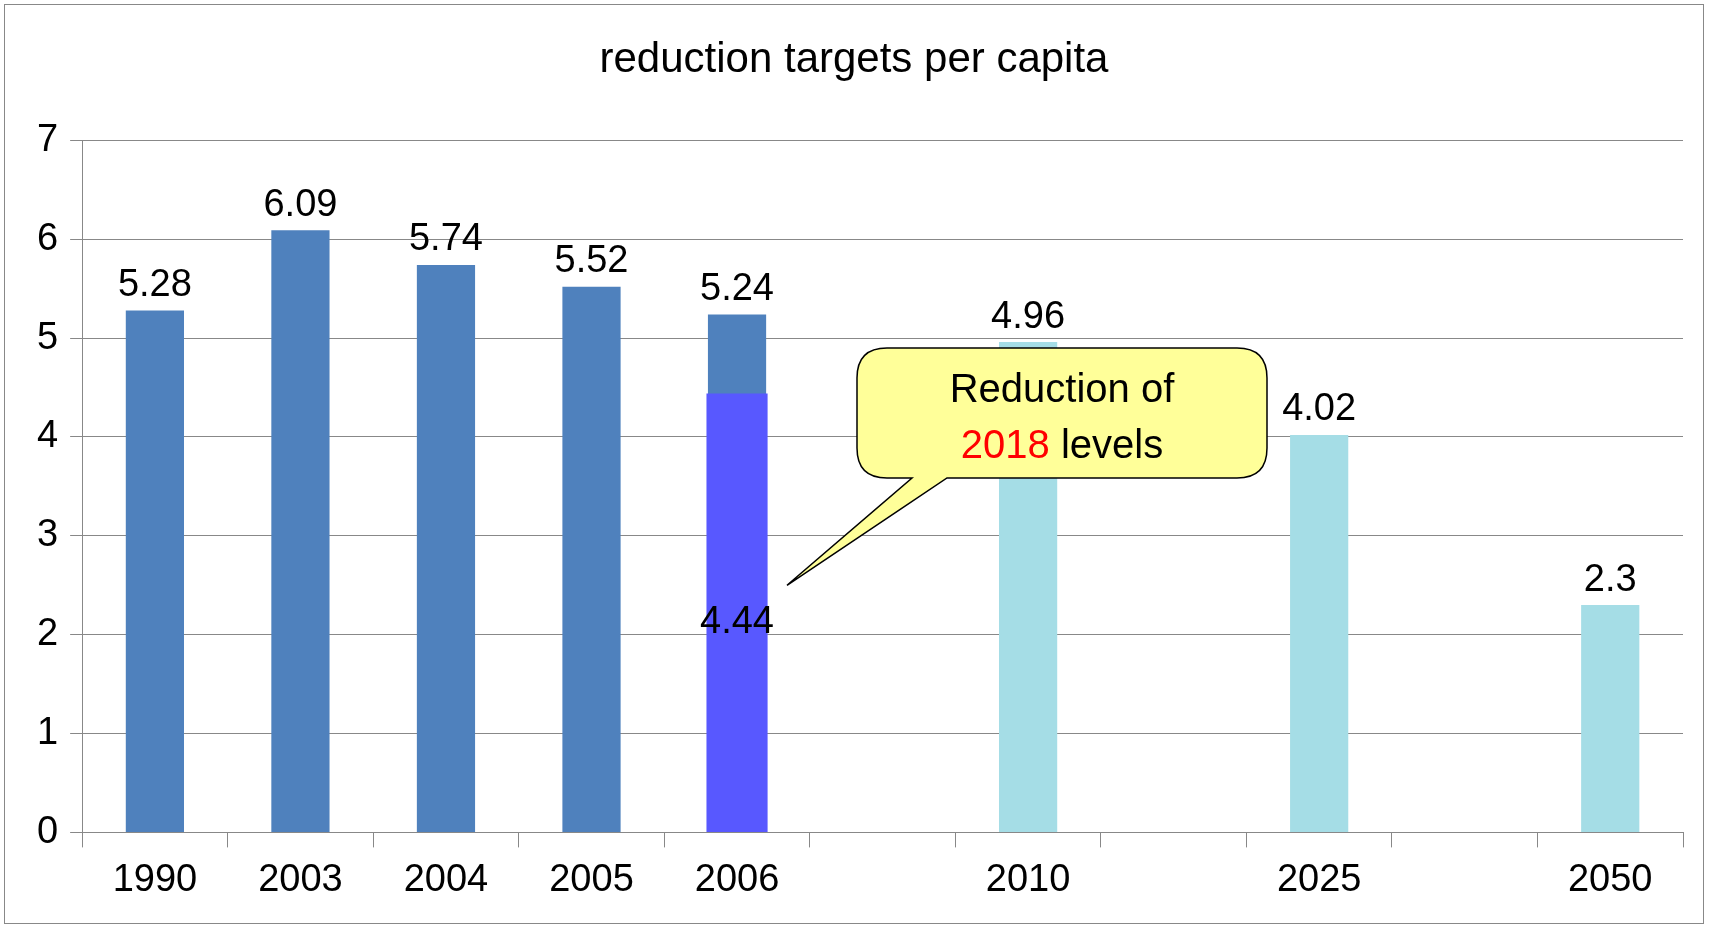 Image resolution: width=1710 pixels, height=930 pixels. Describe the element at coordinates (446, 877) in the screenshot. I see `x-tick-label: 2004` at that location.